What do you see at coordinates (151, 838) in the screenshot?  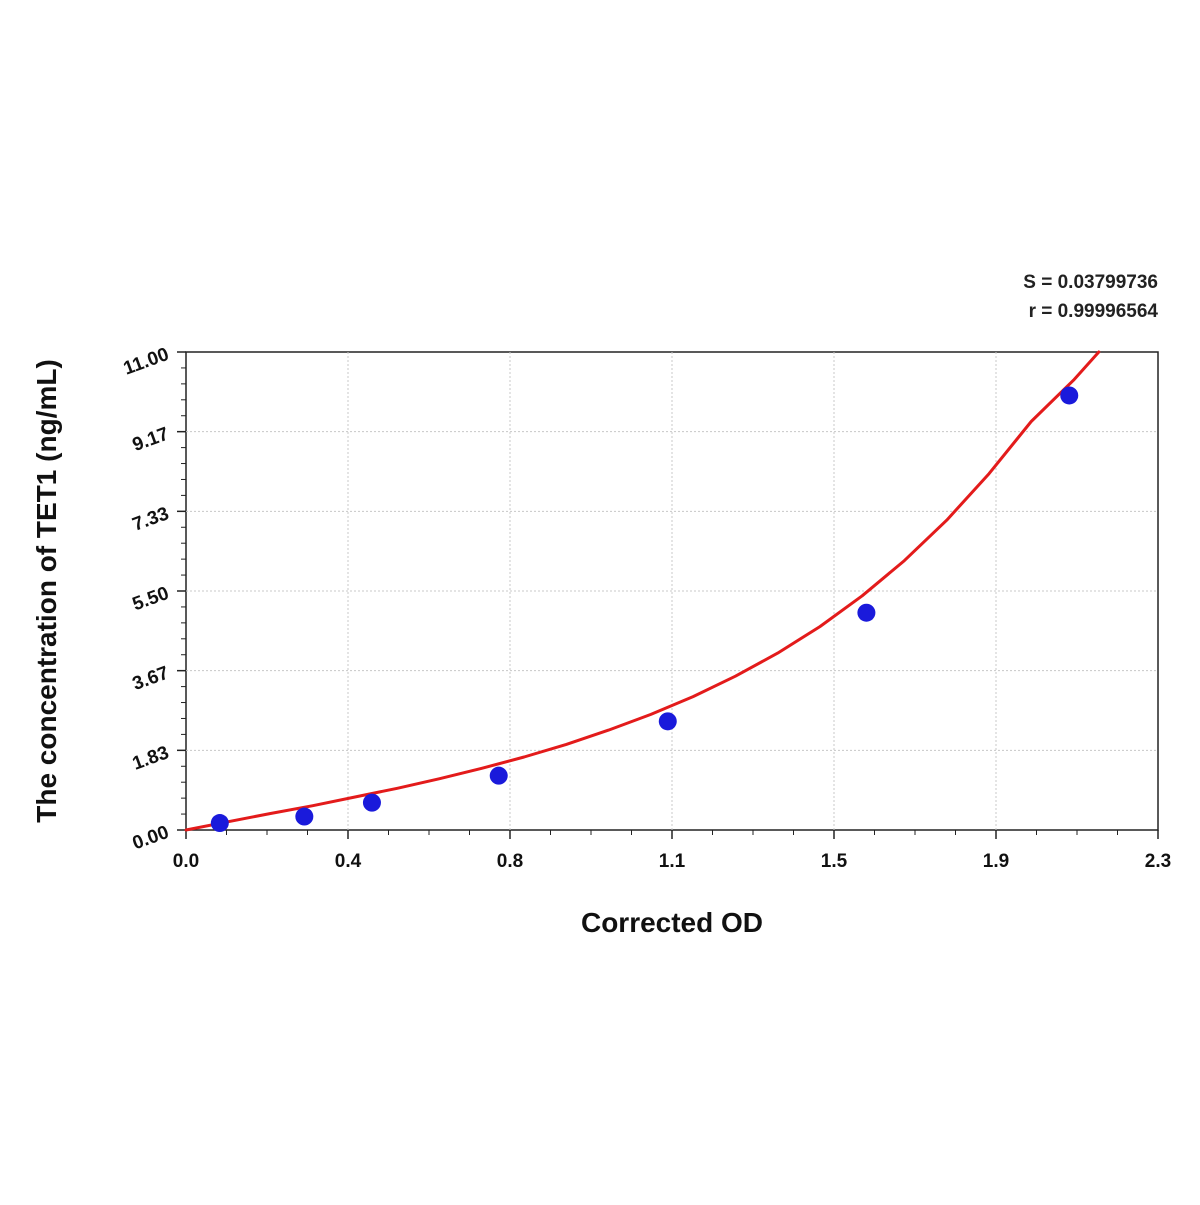 I see `y-tick-label: 0.00` at bounding box center [151, 838].